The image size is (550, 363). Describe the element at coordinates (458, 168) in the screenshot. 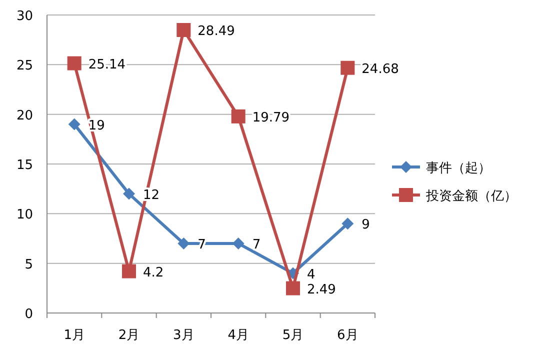

I see `legend-label: 事件（起）` at that location.